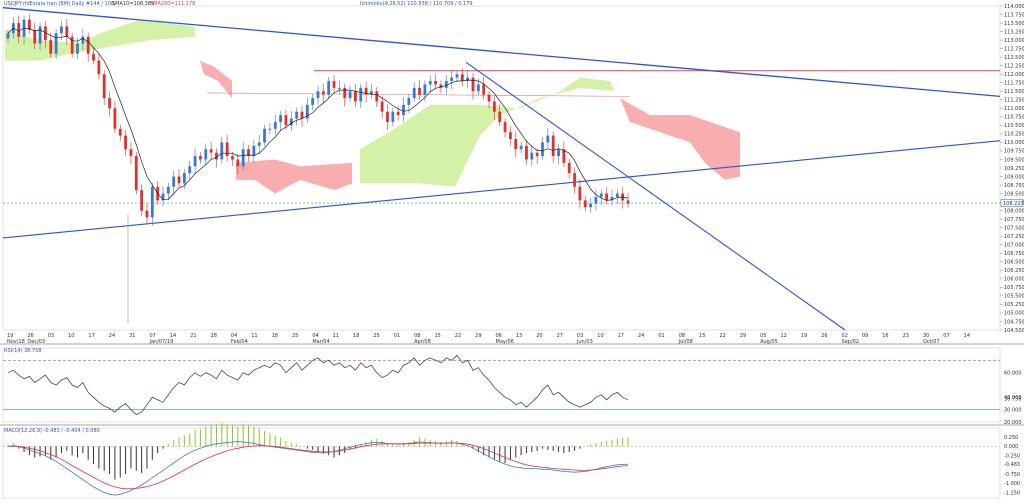  What do you see at coordinates (172, 4) in the screenshot?
I see `chart-header-sma200: SMA200=111.178` at bounding box center [172, 4].